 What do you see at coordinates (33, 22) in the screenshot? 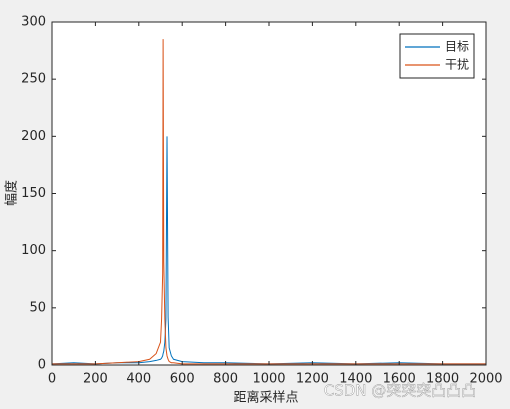
I see `y-tick-label: 300` at bounding box center [33, 22].